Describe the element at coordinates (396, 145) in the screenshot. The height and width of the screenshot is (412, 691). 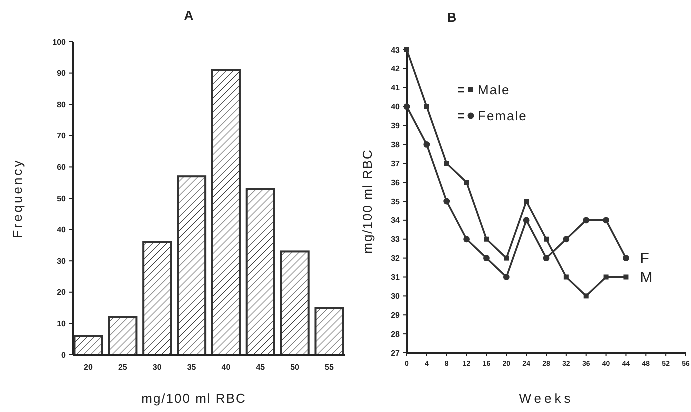
I see `y-tick-label: 38` at that location.